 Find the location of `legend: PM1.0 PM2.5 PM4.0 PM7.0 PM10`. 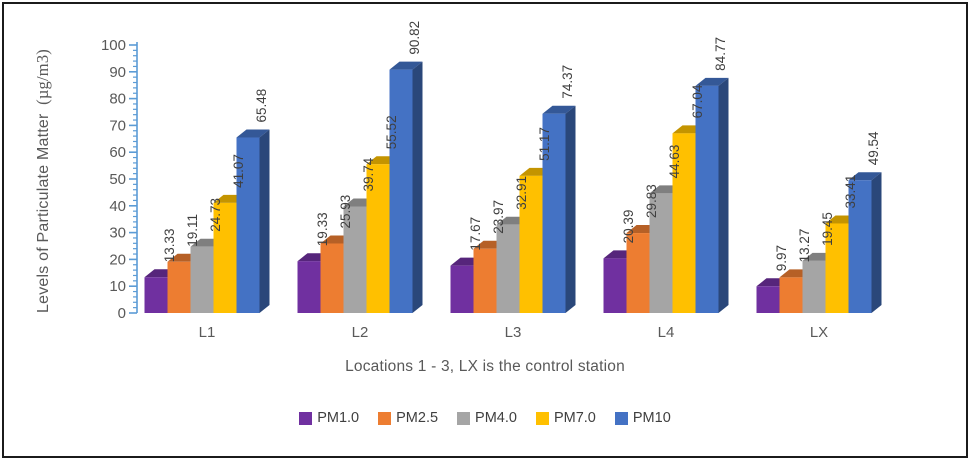

legend: PM1.0 PM2.5 PM4.0 PM7.0 PM10 is located at coordinates (485, 418).